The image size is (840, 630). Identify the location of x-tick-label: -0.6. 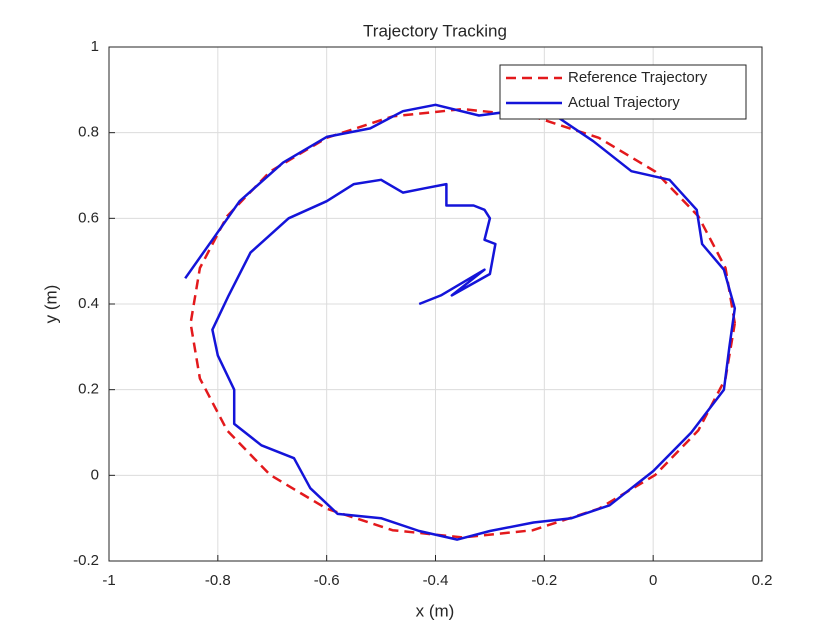
(327, 580).